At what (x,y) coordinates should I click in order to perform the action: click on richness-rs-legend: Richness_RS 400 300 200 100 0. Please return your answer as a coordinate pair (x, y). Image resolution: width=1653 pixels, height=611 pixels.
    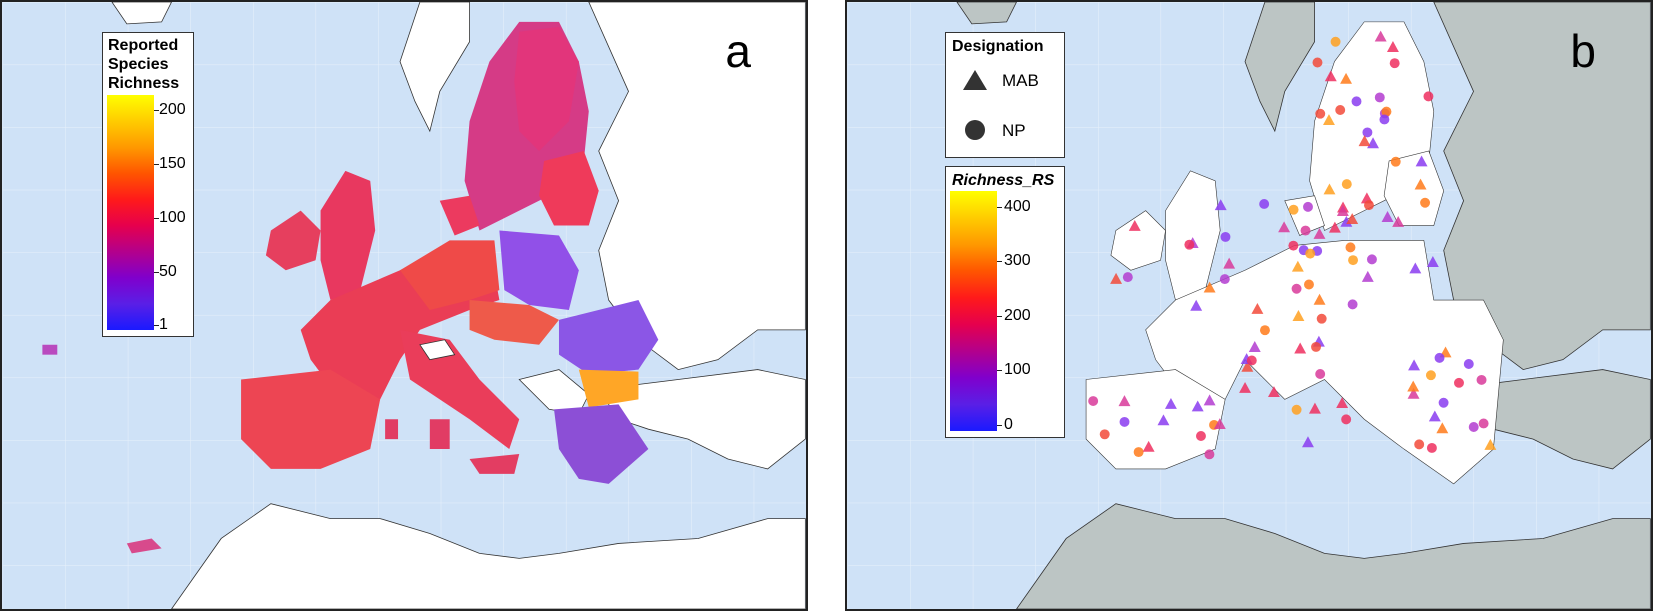
    Looking at the image, I should click on (1005, 302).